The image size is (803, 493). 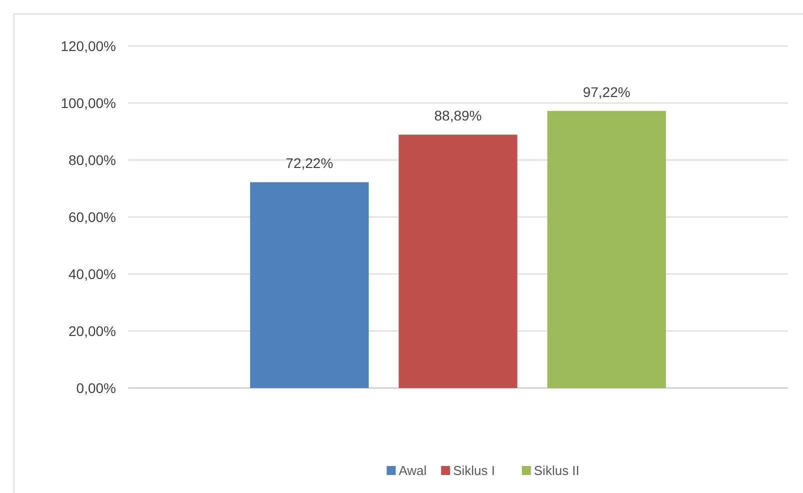 I want to click on data-label: 72,22%, so click(x=310, y=163).